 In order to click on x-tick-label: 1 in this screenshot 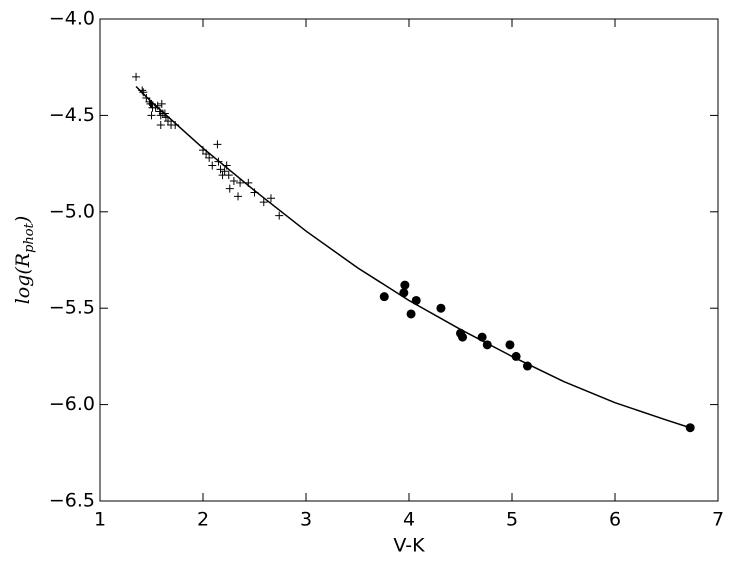, I will do `click(100, 520)`.